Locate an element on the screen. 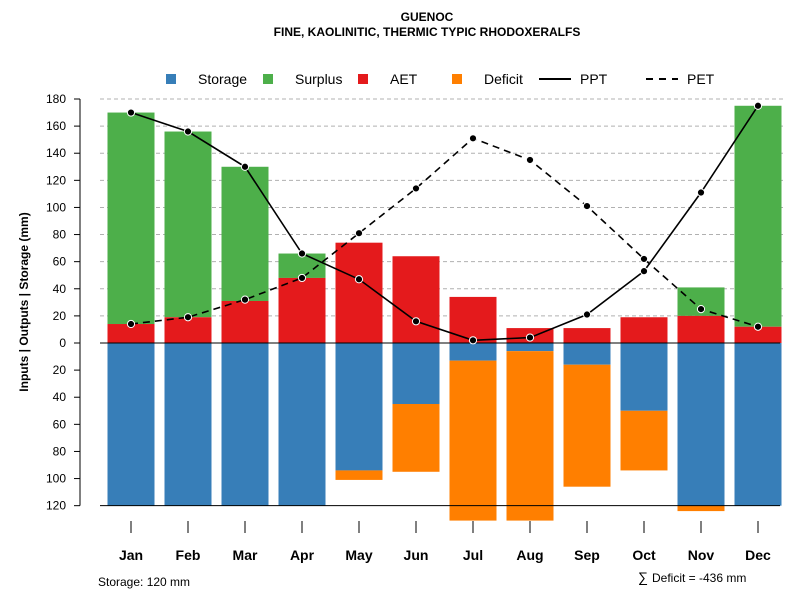 The height and width of the screenshot is (600, 800). legend-swatch-aet is located at coordinates (363, 79).